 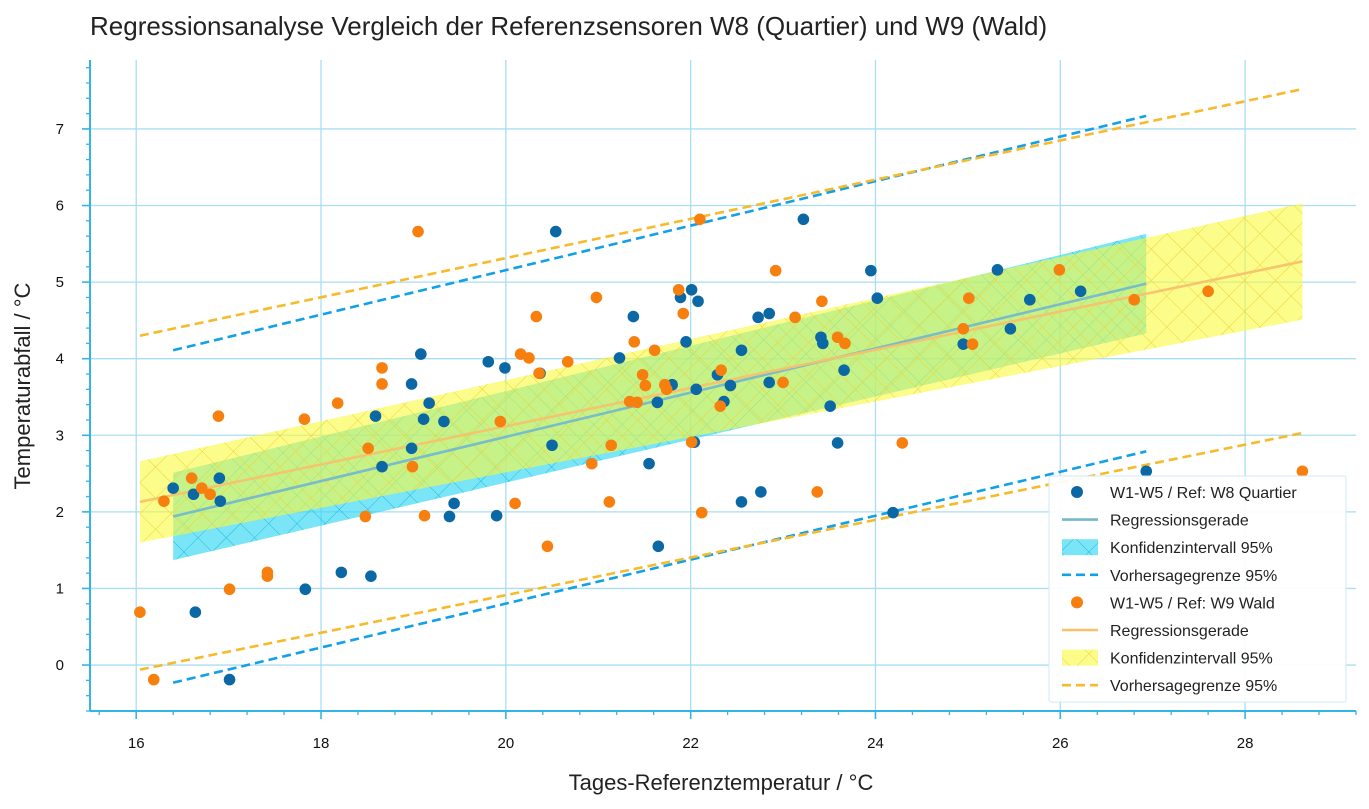 What do you see at coordinates (721, 782) in the screenshot?
I see `x-axis-label: Tages-Referenztemperatur / °C` at bounding box center [721, 782].